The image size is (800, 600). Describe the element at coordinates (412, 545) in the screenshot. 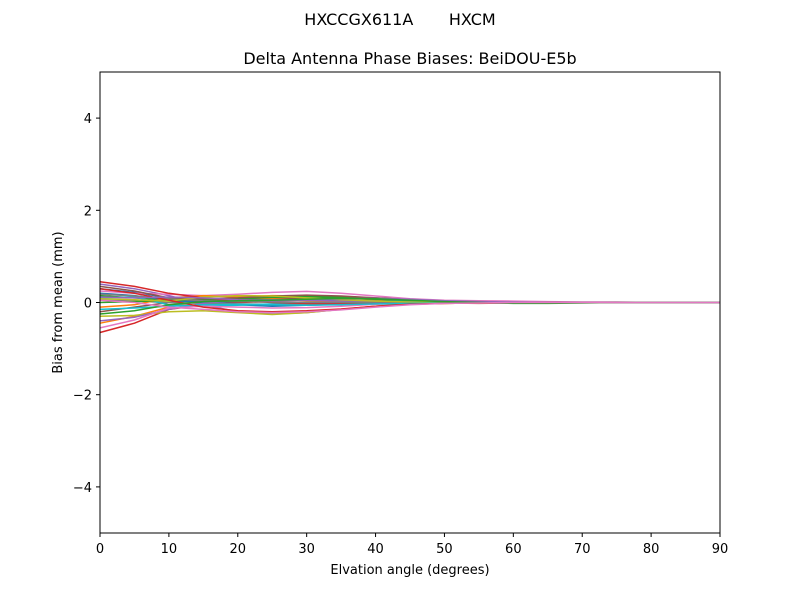

I see `x-axis: 0 10 20 30 40 50 60 70 80 90` at that location.